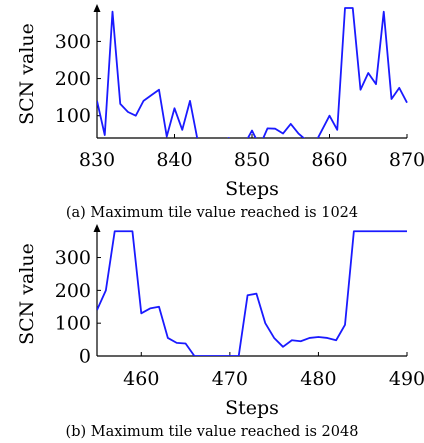 This screenshot has height=443, width=424. I want to click on chart-a-x-tick-label: 860, so click(329, 160).